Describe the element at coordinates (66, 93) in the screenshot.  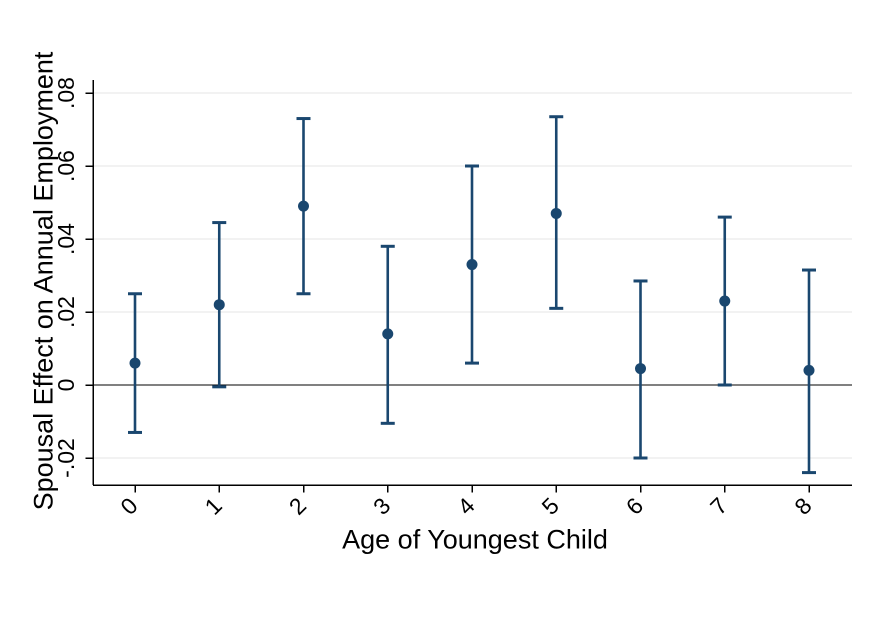
I see `y-tick-label: .08` at that location.